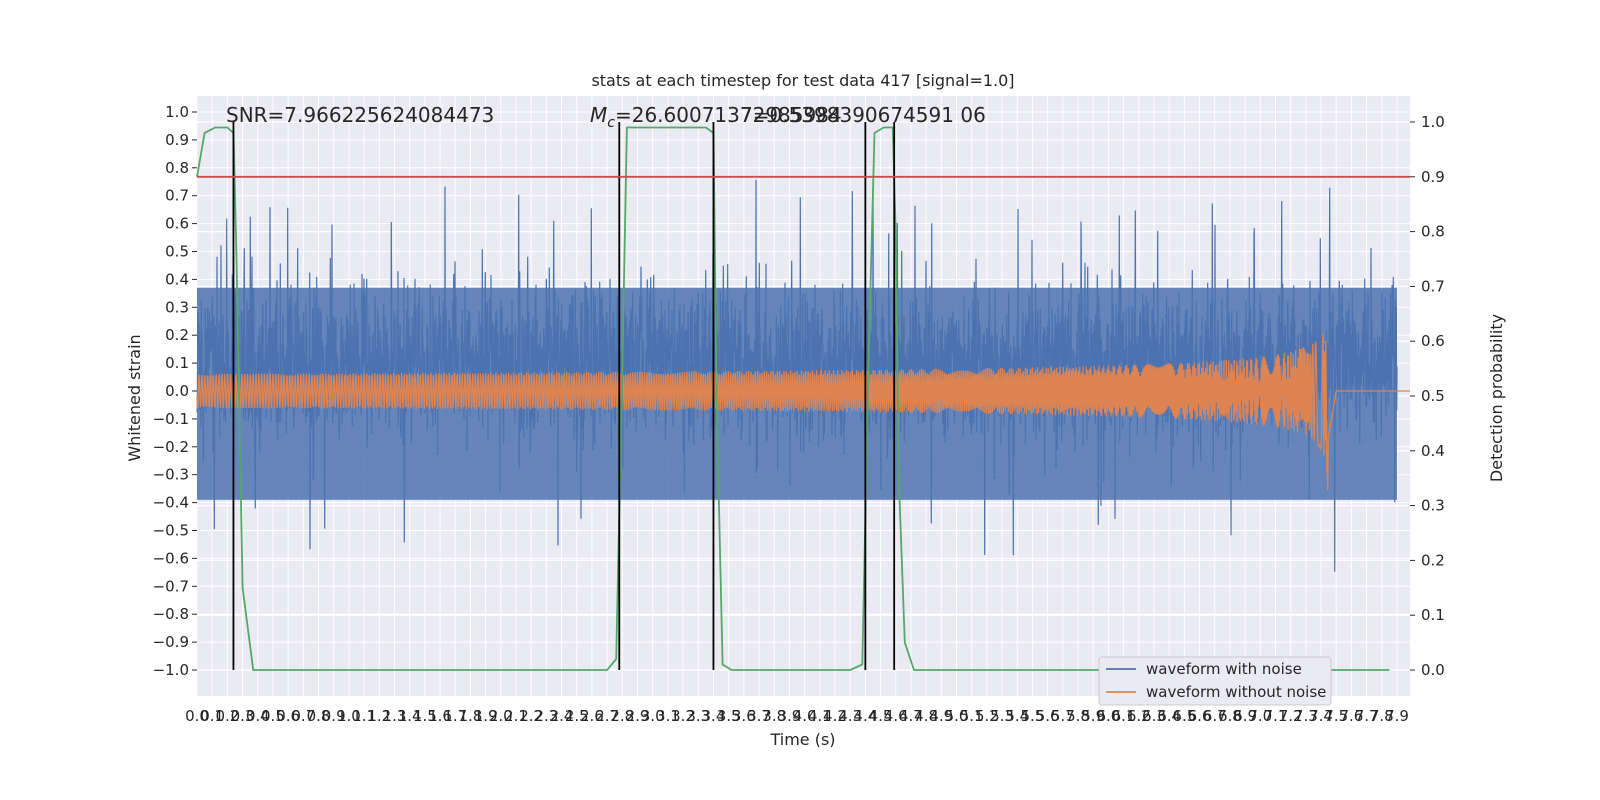 This screenshot has width=1600, height=800. What do you see at coordinates (546, 716) in the screenshot?
I see `x-tick-label: 2.3` at bounding box center [546, 716].